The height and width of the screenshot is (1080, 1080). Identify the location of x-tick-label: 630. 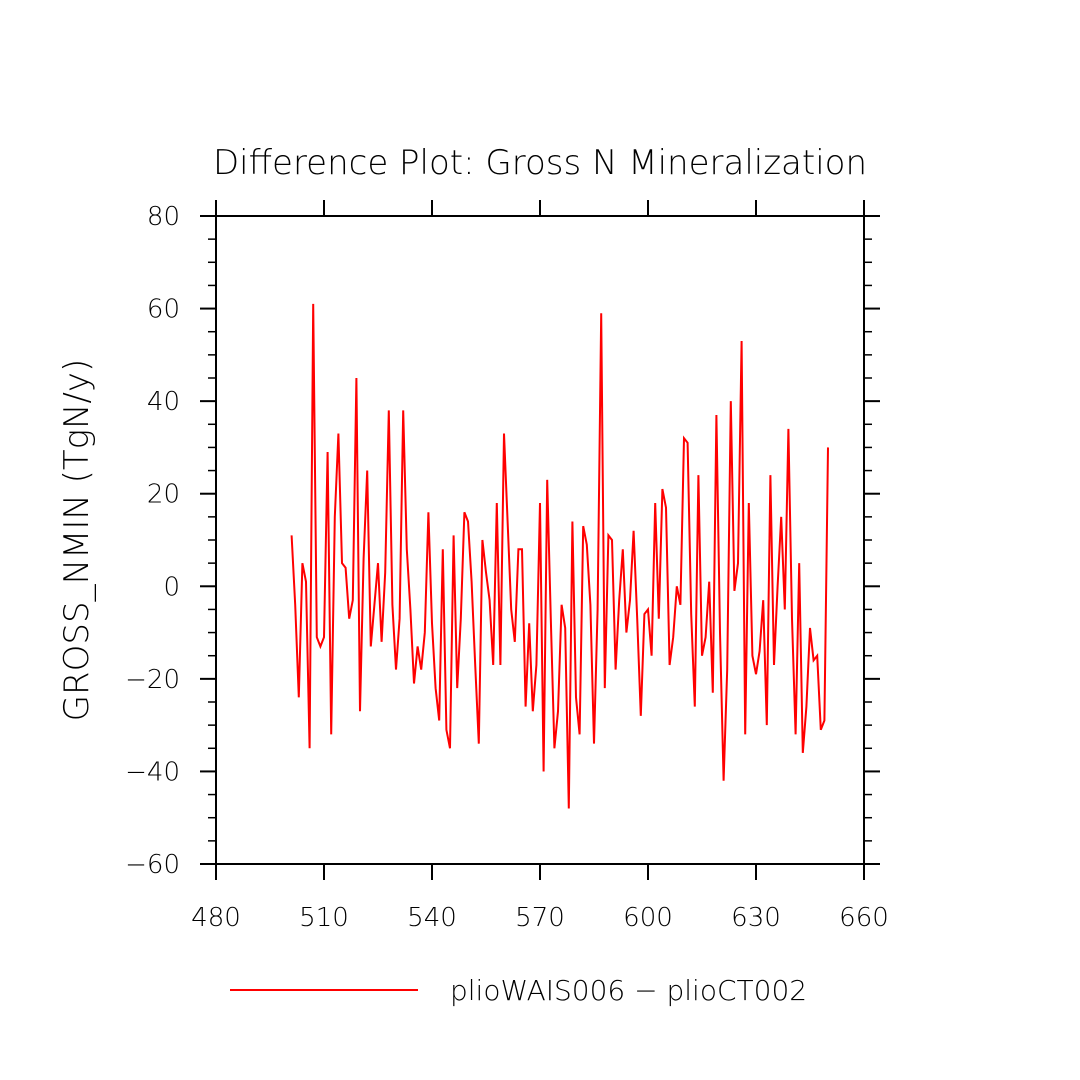
(756, 918).